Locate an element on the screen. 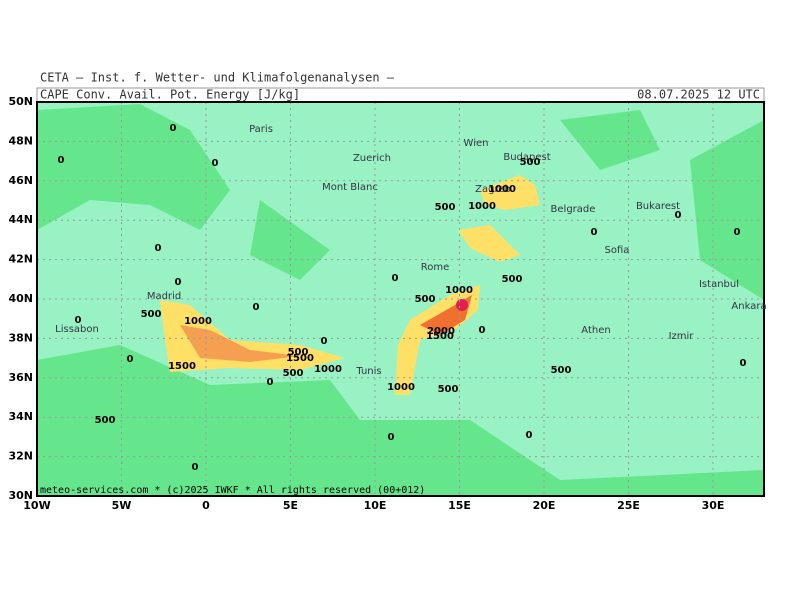 The image size is (800, 604). city-label: Athen is located at coordinates (595, 330).